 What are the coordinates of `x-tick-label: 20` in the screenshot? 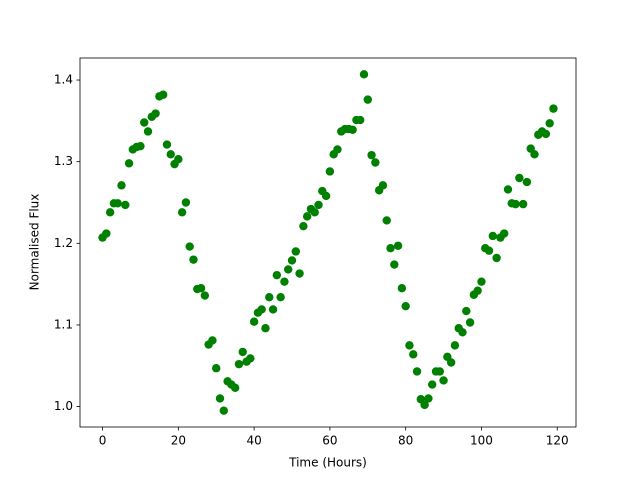 It's located at (178, 441).